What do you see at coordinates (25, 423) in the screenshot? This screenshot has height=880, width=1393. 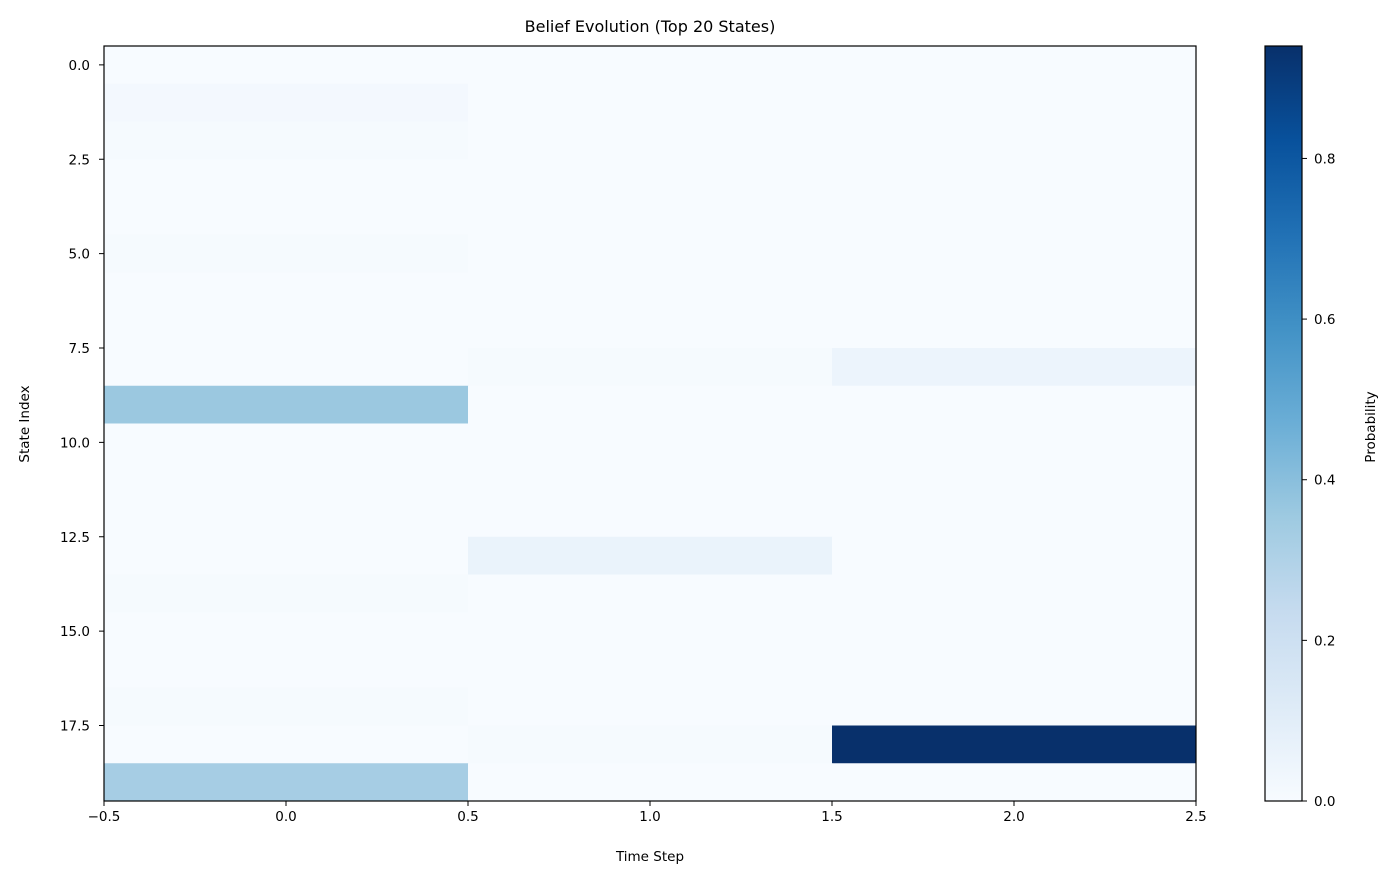 I see `y-axis-label: State Index` at bounding box center [25, 423].